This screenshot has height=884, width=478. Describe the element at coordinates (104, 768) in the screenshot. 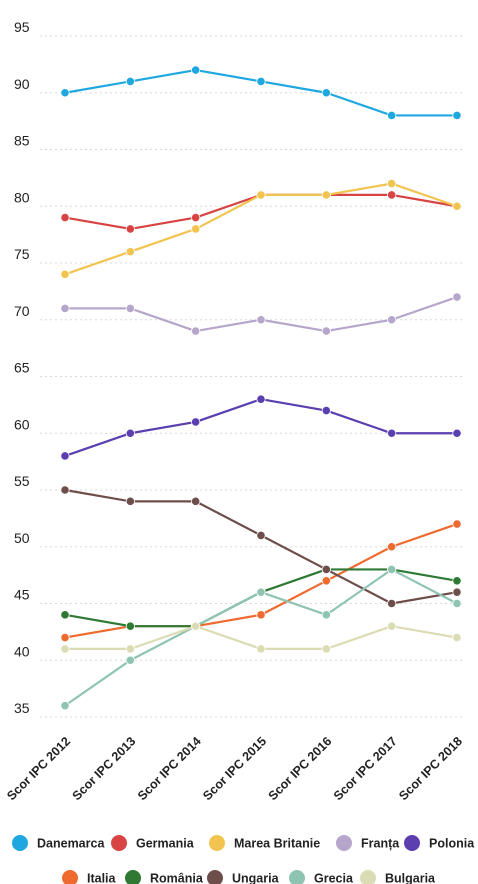

I see `x-tick-label: Scor IPC 2013` at that location.